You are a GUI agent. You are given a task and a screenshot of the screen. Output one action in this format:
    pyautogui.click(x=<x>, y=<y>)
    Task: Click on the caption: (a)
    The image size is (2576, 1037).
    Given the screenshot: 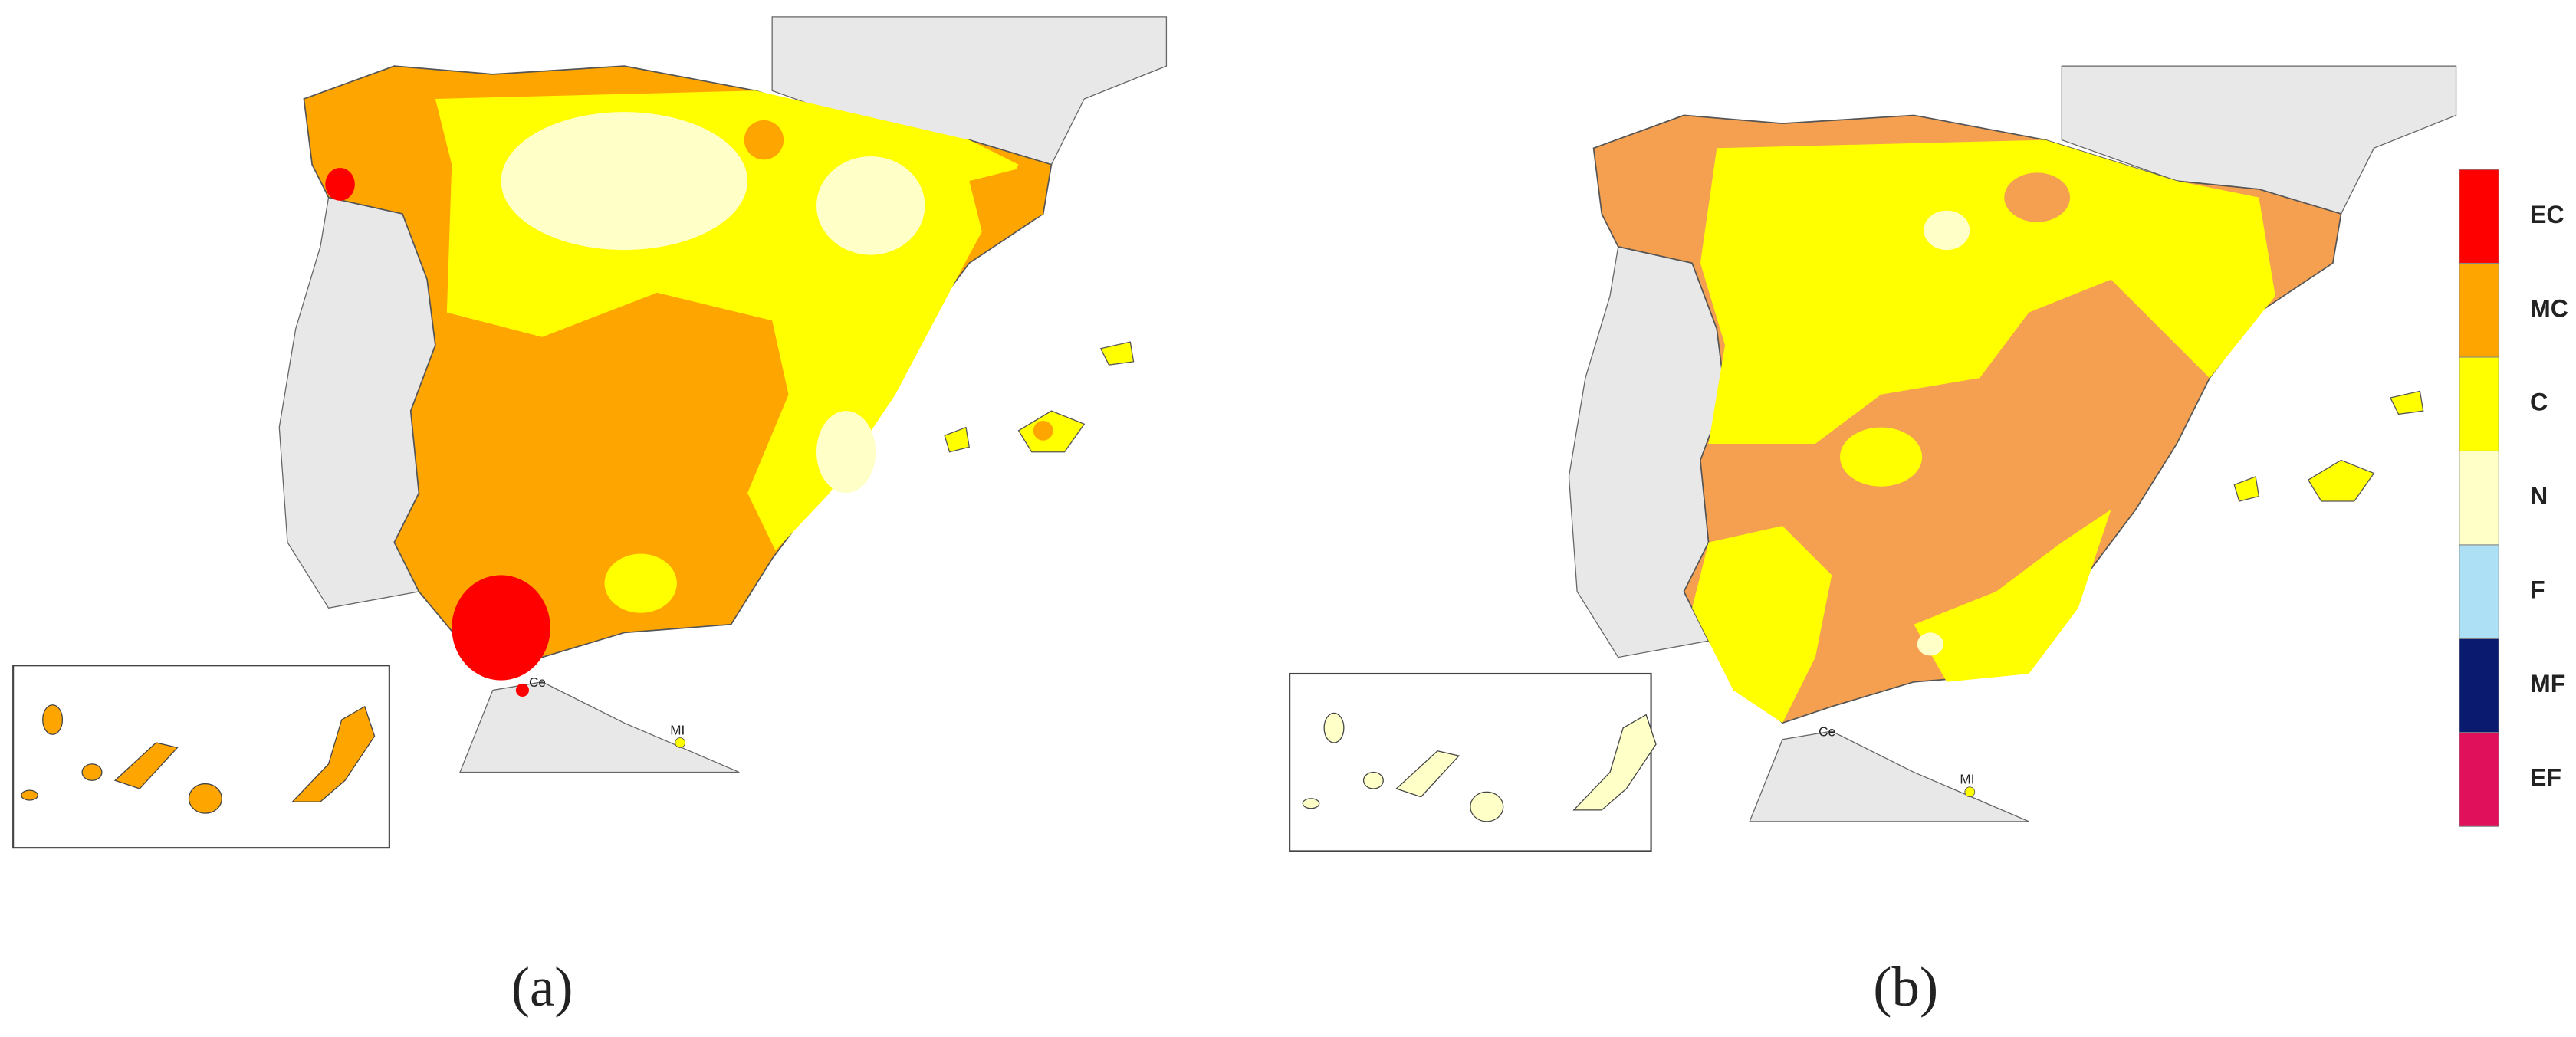 What is the action you would take?
    pyautogui.click(x=542, y=987)
    